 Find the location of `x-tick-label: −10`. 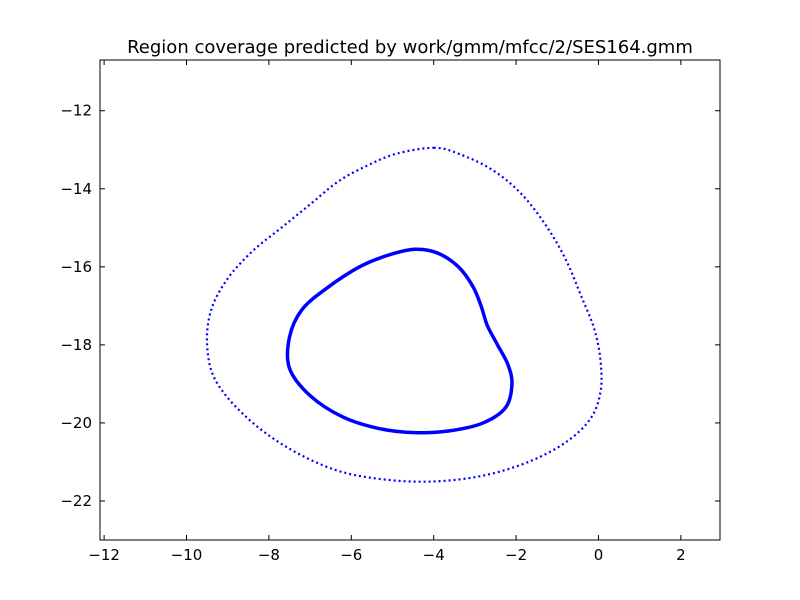

x-tick-label: −10 is located at coordinates (187, 555).